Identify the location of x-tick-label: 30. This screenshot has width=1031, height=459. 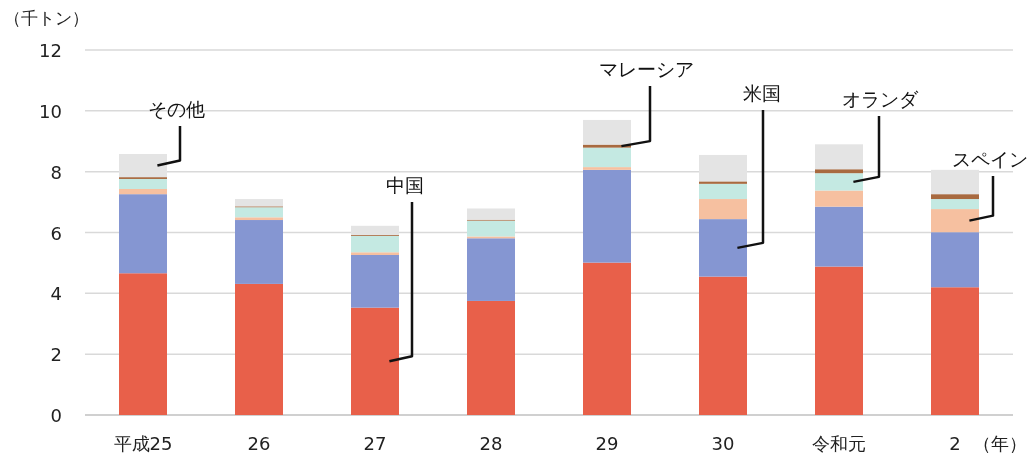
(723, 443).